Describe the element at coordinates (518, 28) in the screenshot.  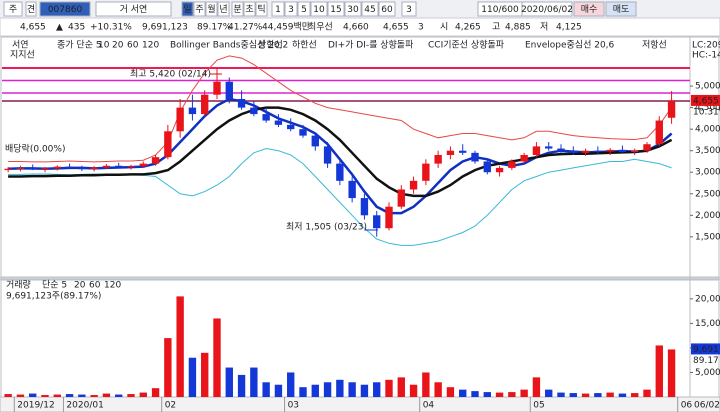
I see `quote-field: 4,885` at that location.